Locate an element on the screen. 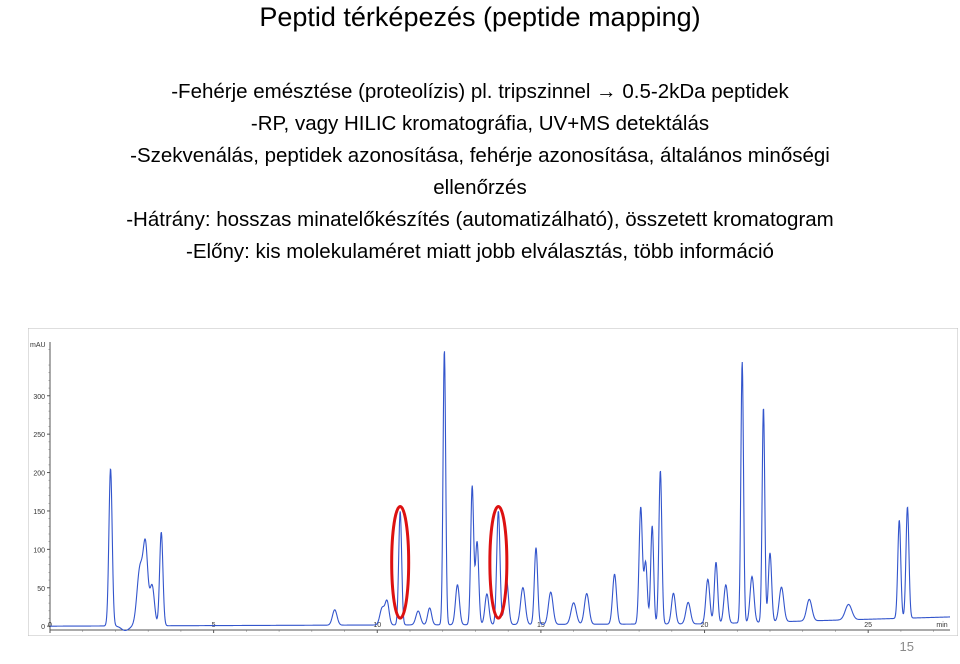  slide-title: Peptid térképezés (peptide mapping) is located at coordinates (480, 17).